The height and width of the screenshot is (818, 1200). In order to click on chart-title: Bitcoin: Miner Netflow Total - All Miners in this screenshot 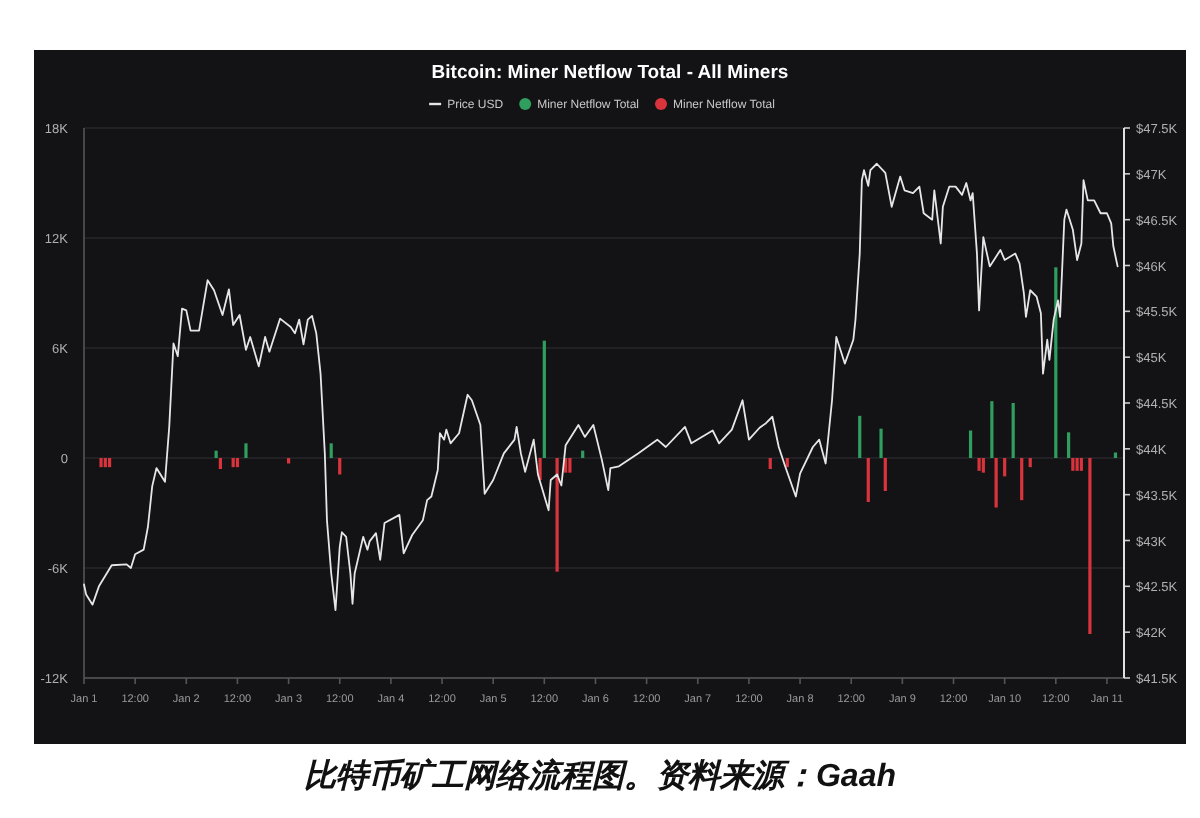, I will do `click(610, 73)`.